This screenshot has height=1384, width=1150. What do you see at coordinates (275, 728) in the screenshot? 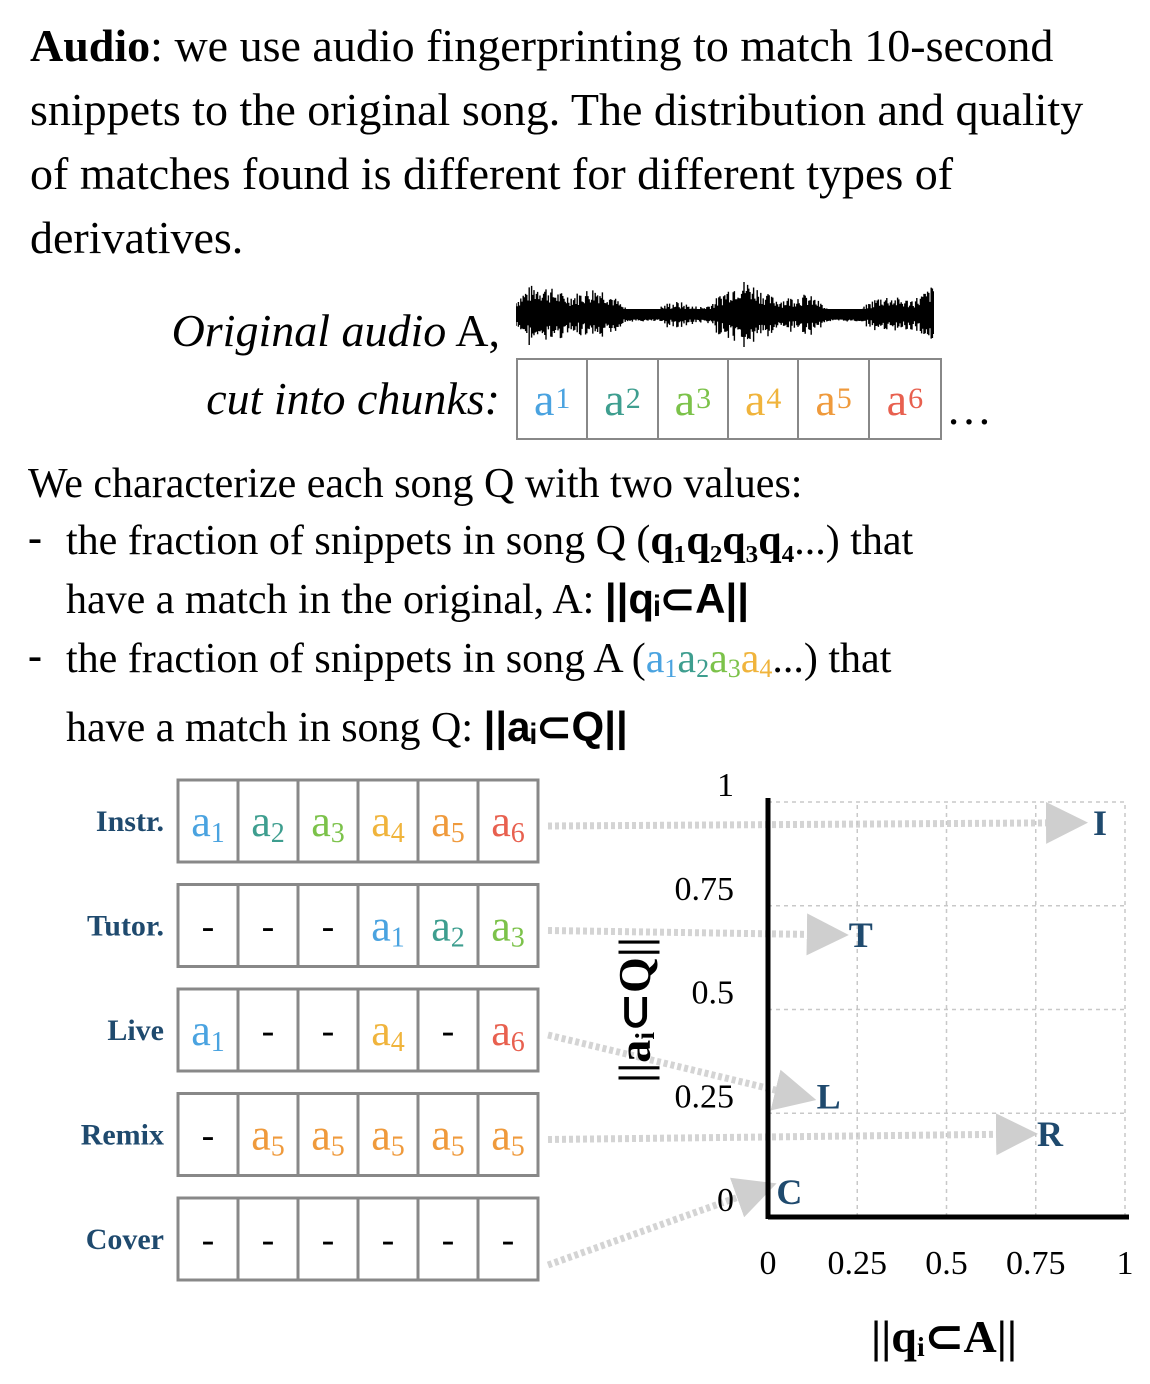
I see `bullet-2-line2: have a match in song Q:` at bounding box center [275, 728].